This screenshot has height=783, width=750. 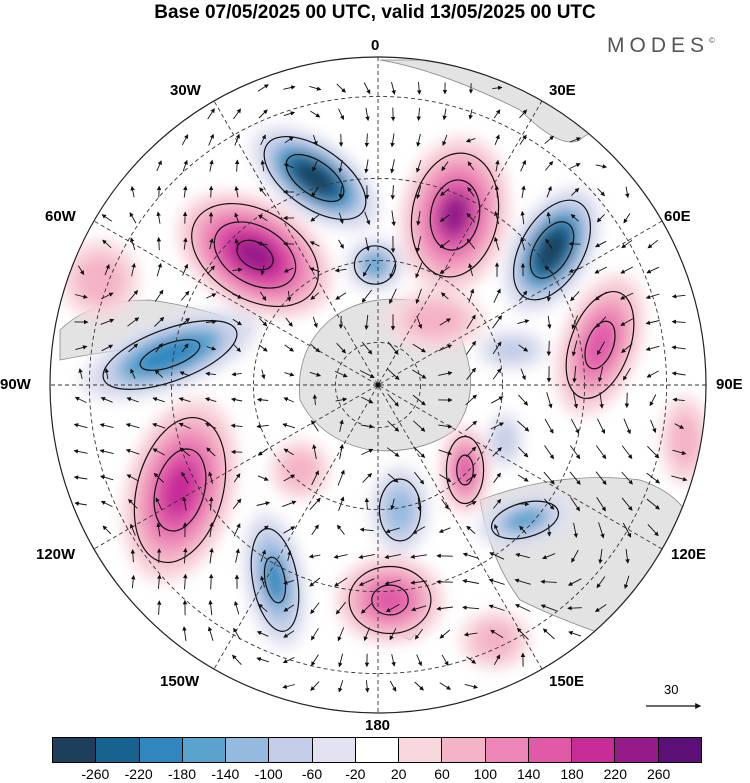 I want to click on lon-label-30w: 30W, so click(x=185, y=90).